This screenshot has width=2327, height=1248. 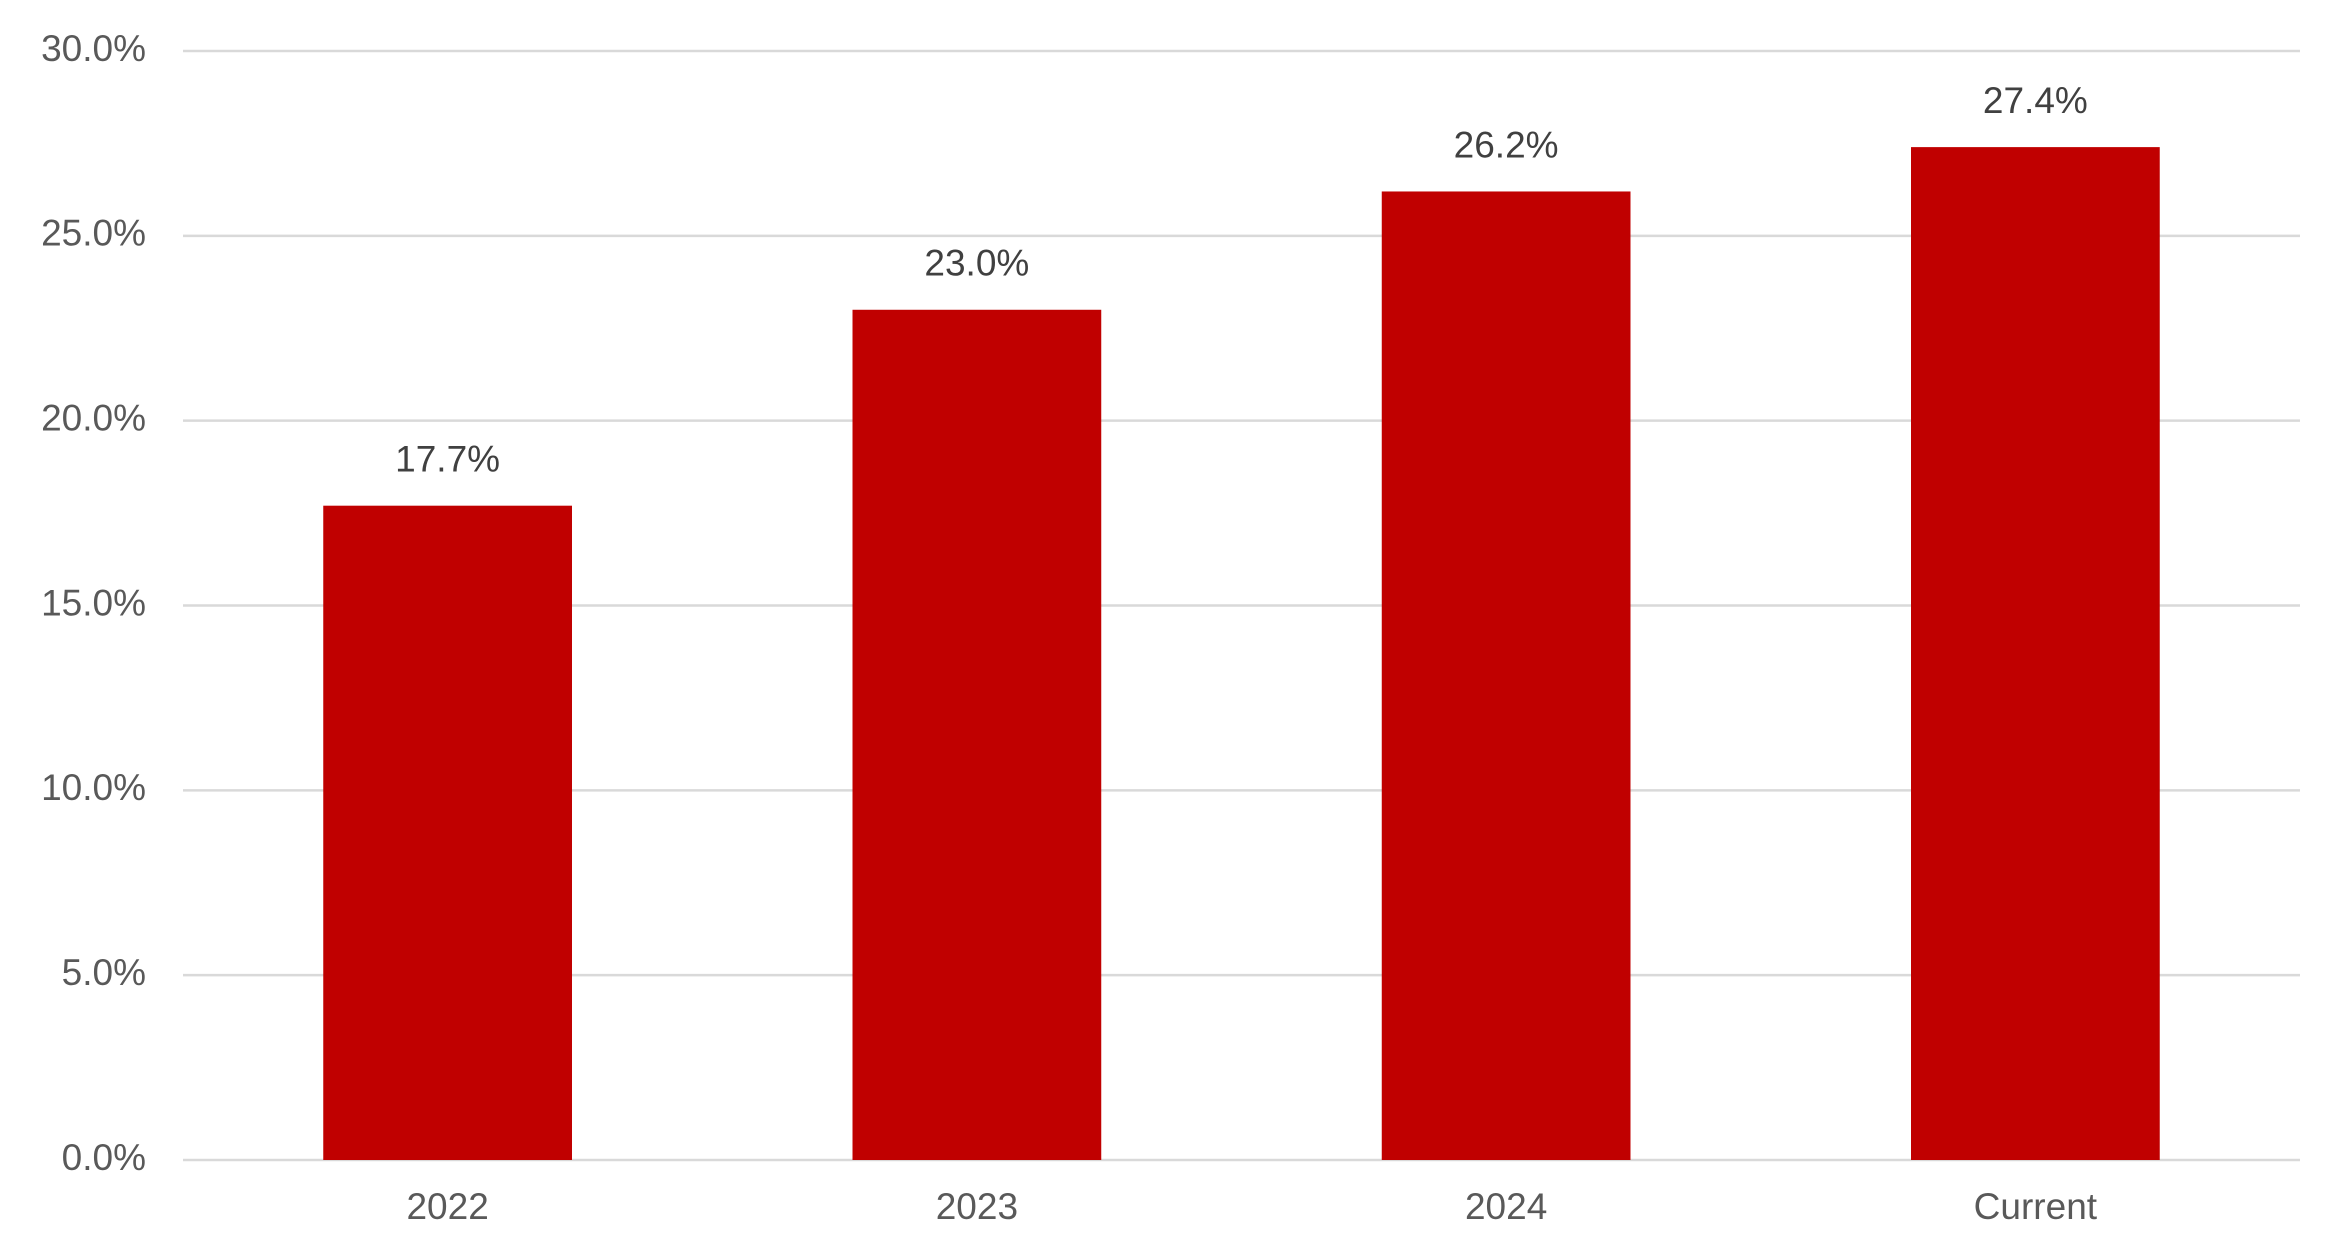 I want to click on y-tick-label: 5.0%, so click(x=104, y=972).